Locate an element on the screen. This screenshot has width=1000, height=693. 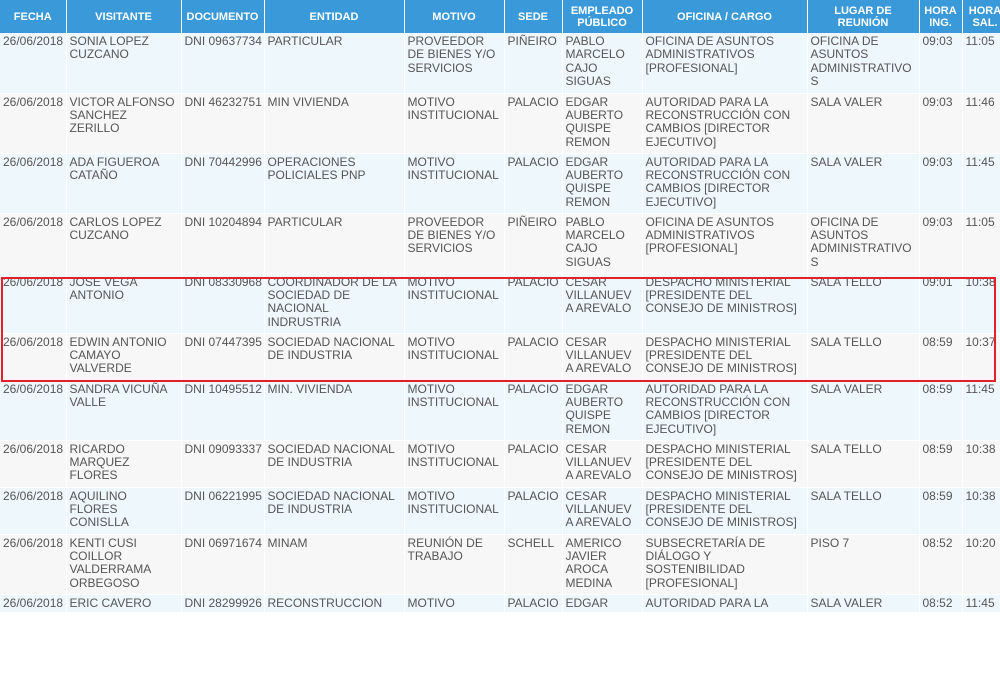
column-header-fecha: FECHA is located at coordinates (33, 16).